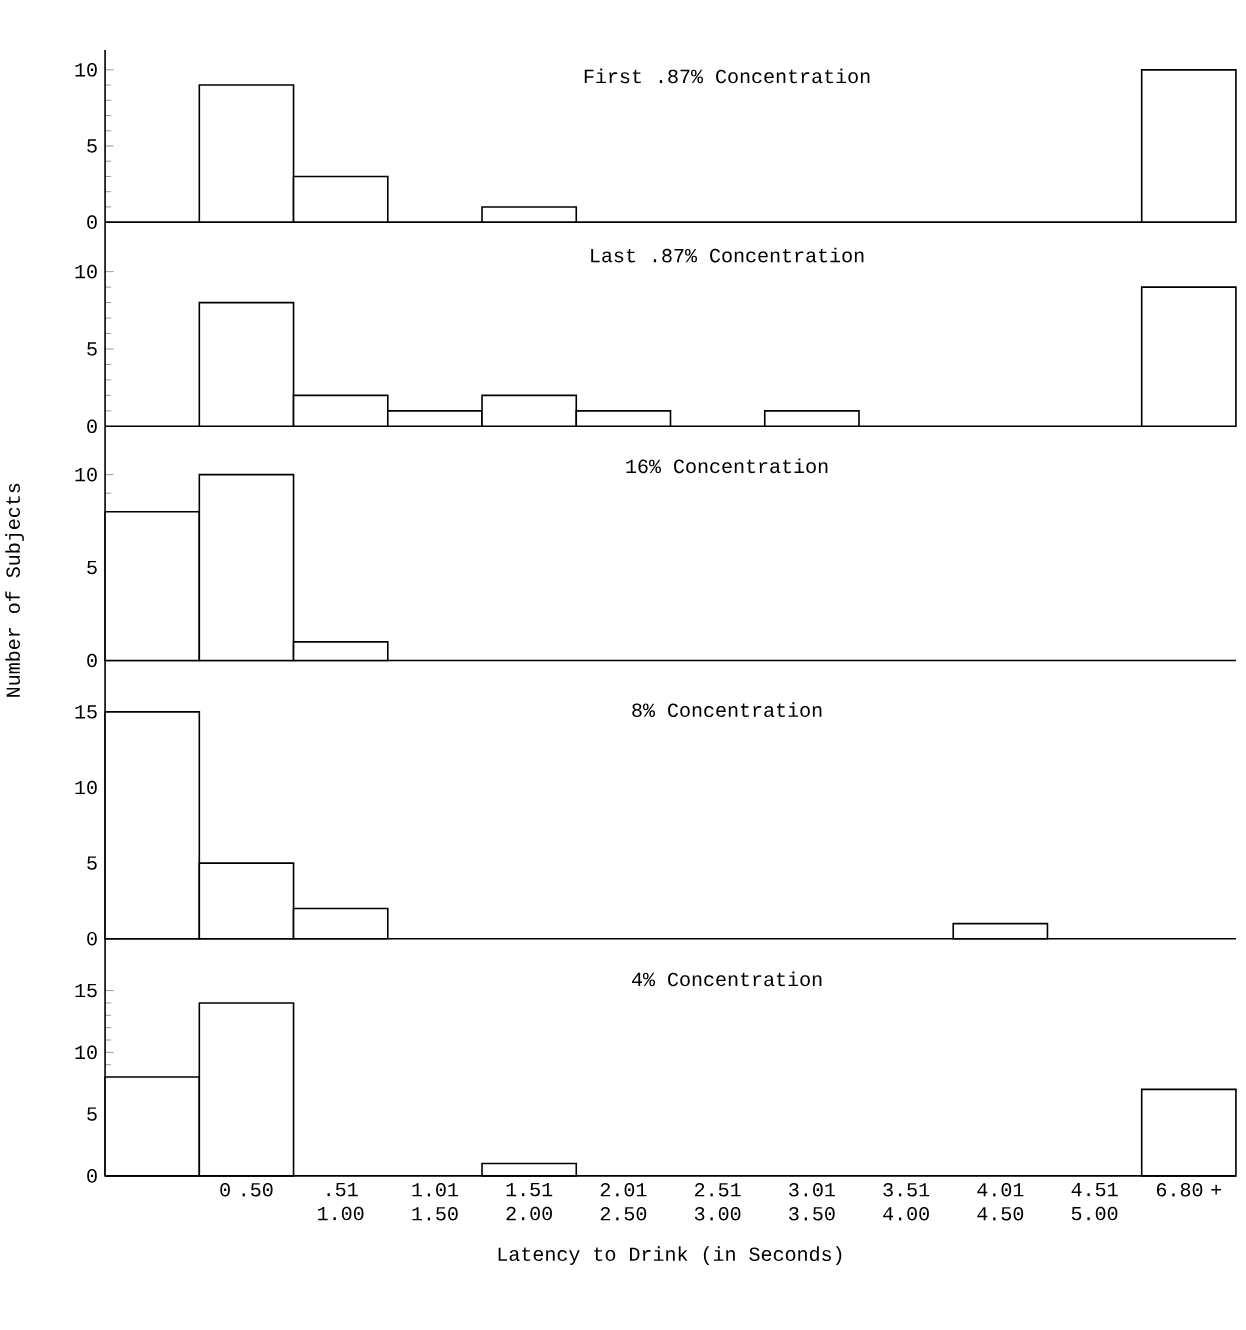 This screenshot has width=1246, height=1330. What do you see at coordinates (906, 1201) in the screenshot?
I see `x-tick-label: 3.51 4.00` at bounding box center [906, 1201].